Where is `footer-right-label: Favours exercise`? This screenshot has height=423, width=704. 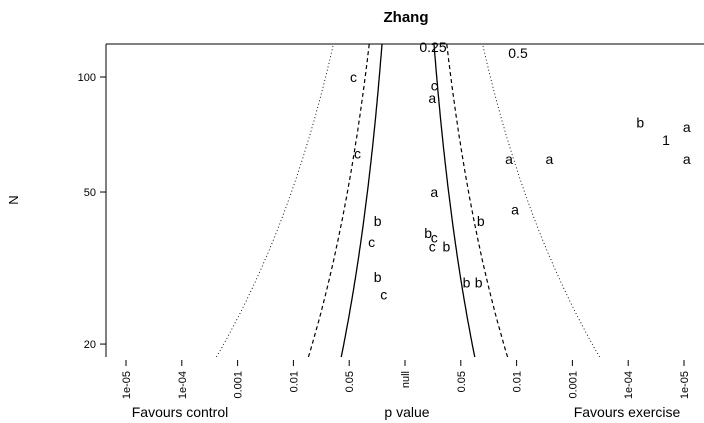
footer-right-label: Favours exercise is located at coordinates (627, 412).